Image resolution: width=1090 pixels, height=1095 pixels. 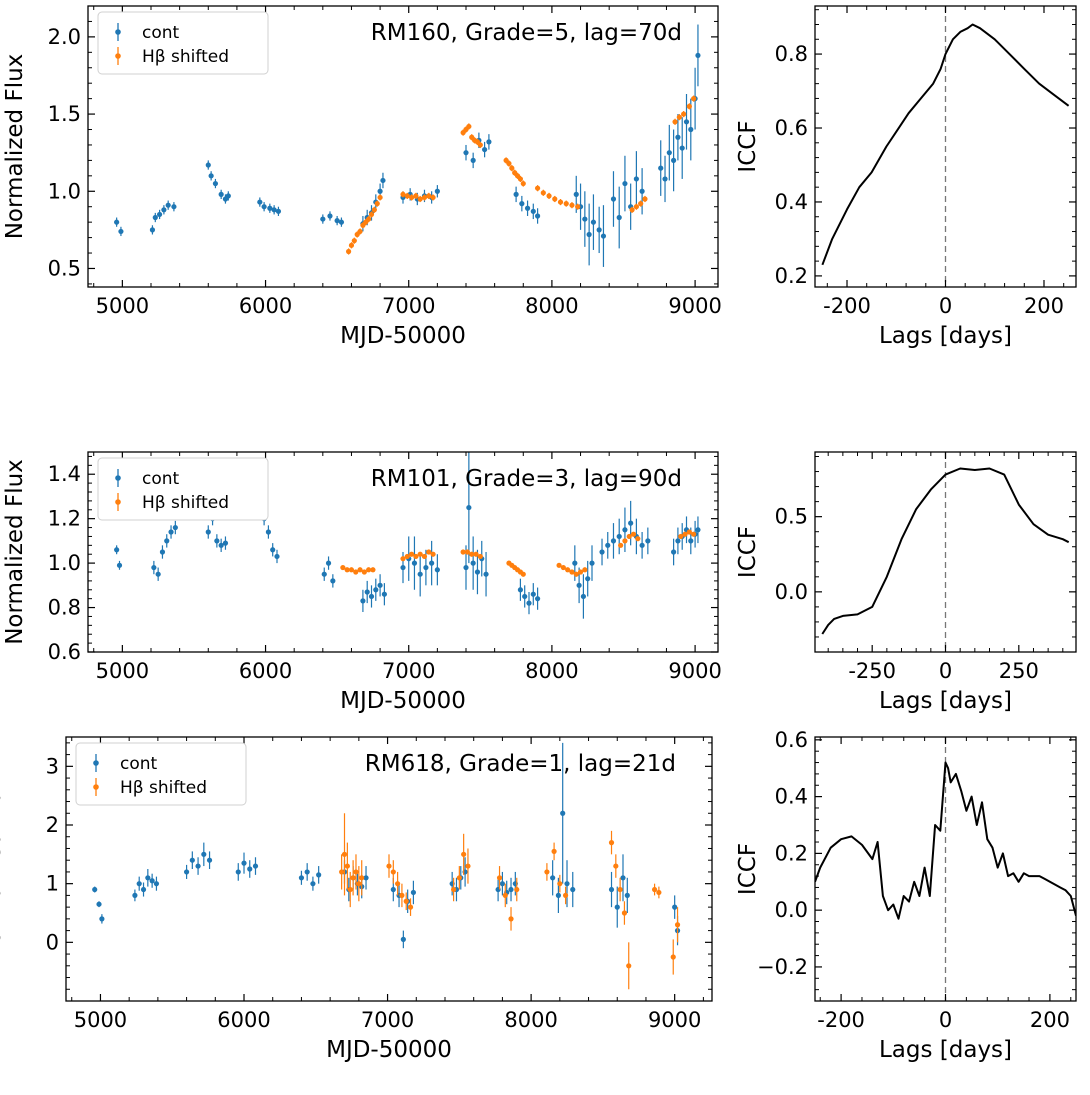 I want to click on x-axis-label: Lags [days], so click(x=945, y=1050).